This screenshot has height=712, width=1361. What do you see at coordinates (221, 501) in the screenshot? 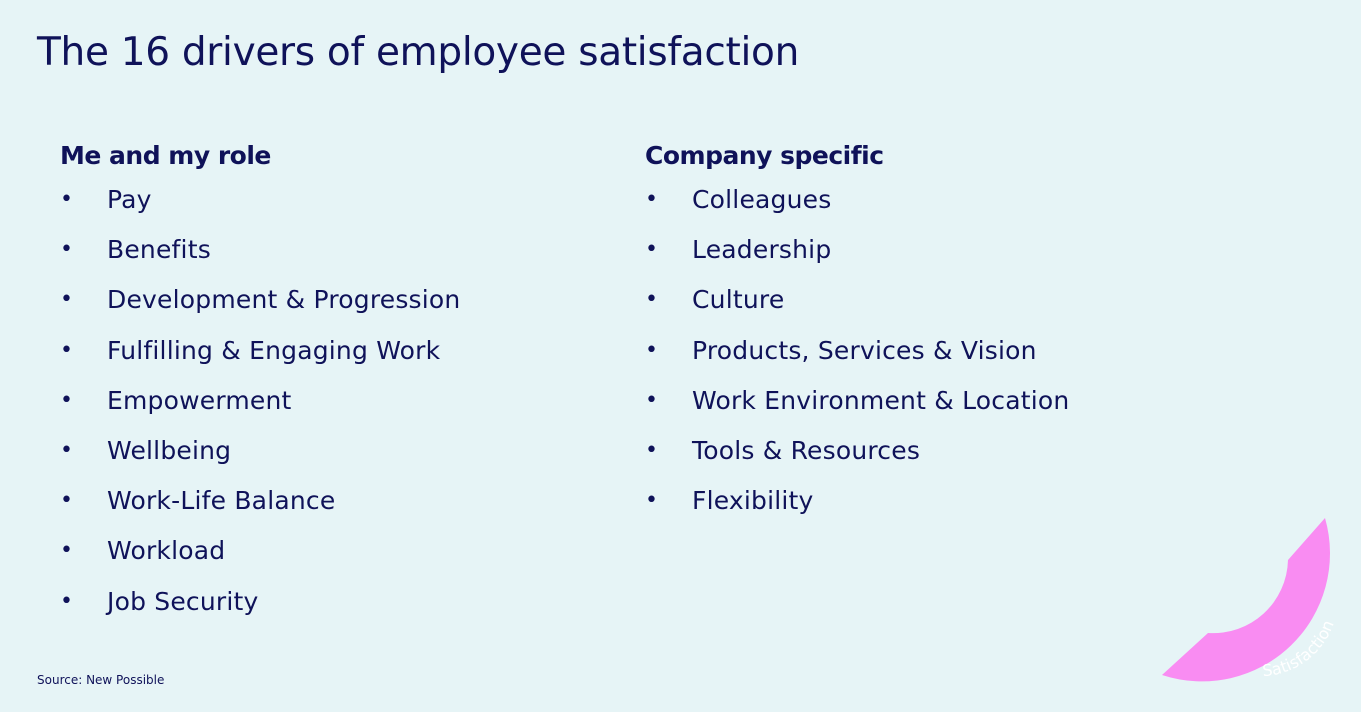
I see `item-label: Work-Life Balance` at bounding box center [221, 501].